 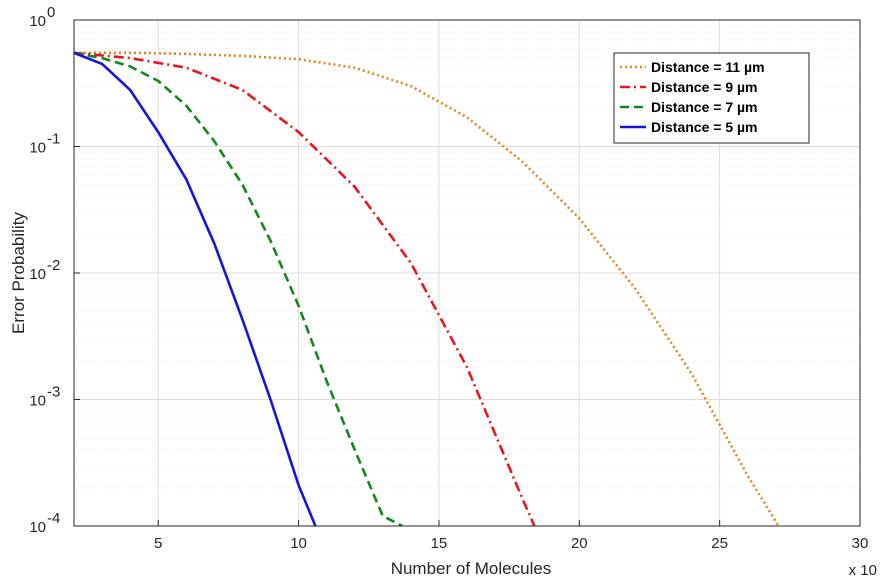 I want to click on y-tick-exponent: -4, so click(x=53, y=518).